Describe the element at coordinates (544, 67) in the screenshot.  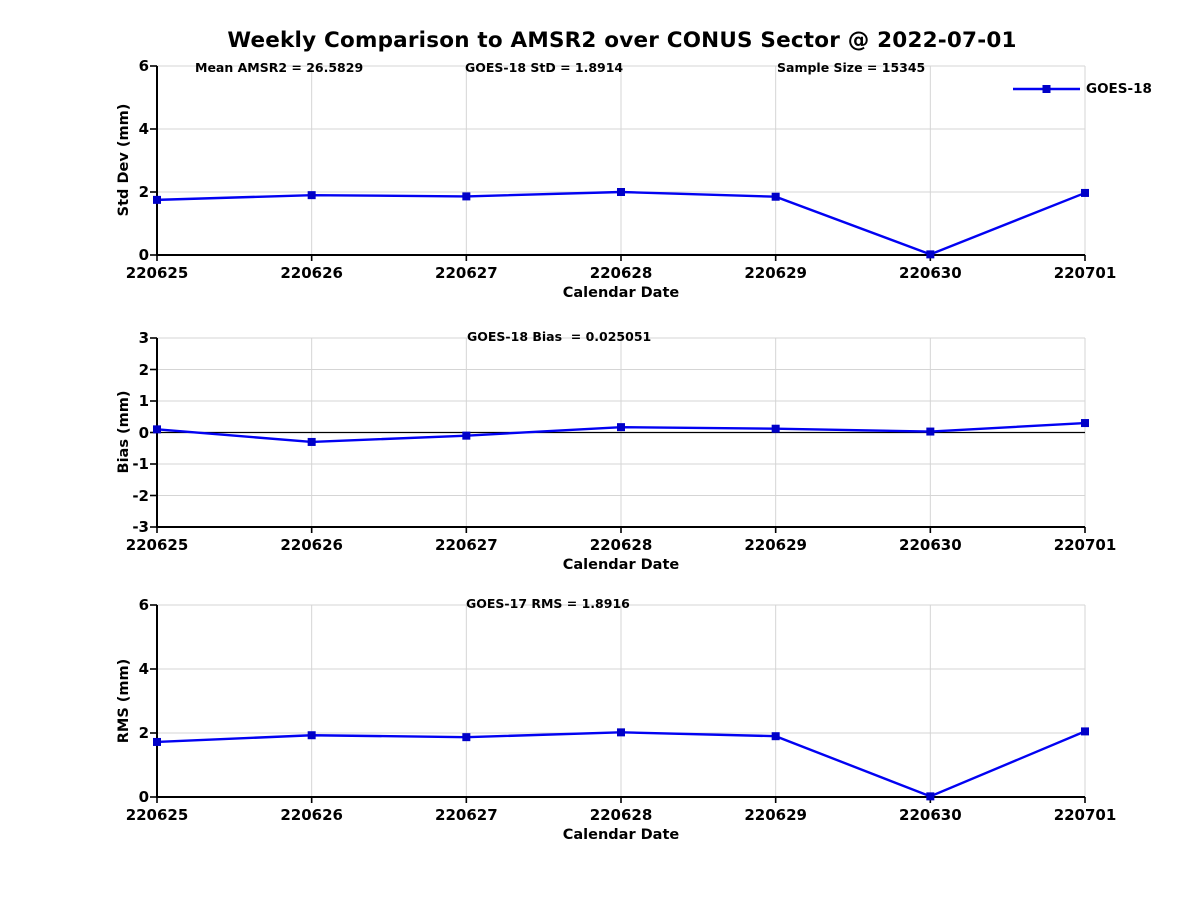
I see `annotation-goes18-std: GOES-18 StD = 1.8914` at that location.